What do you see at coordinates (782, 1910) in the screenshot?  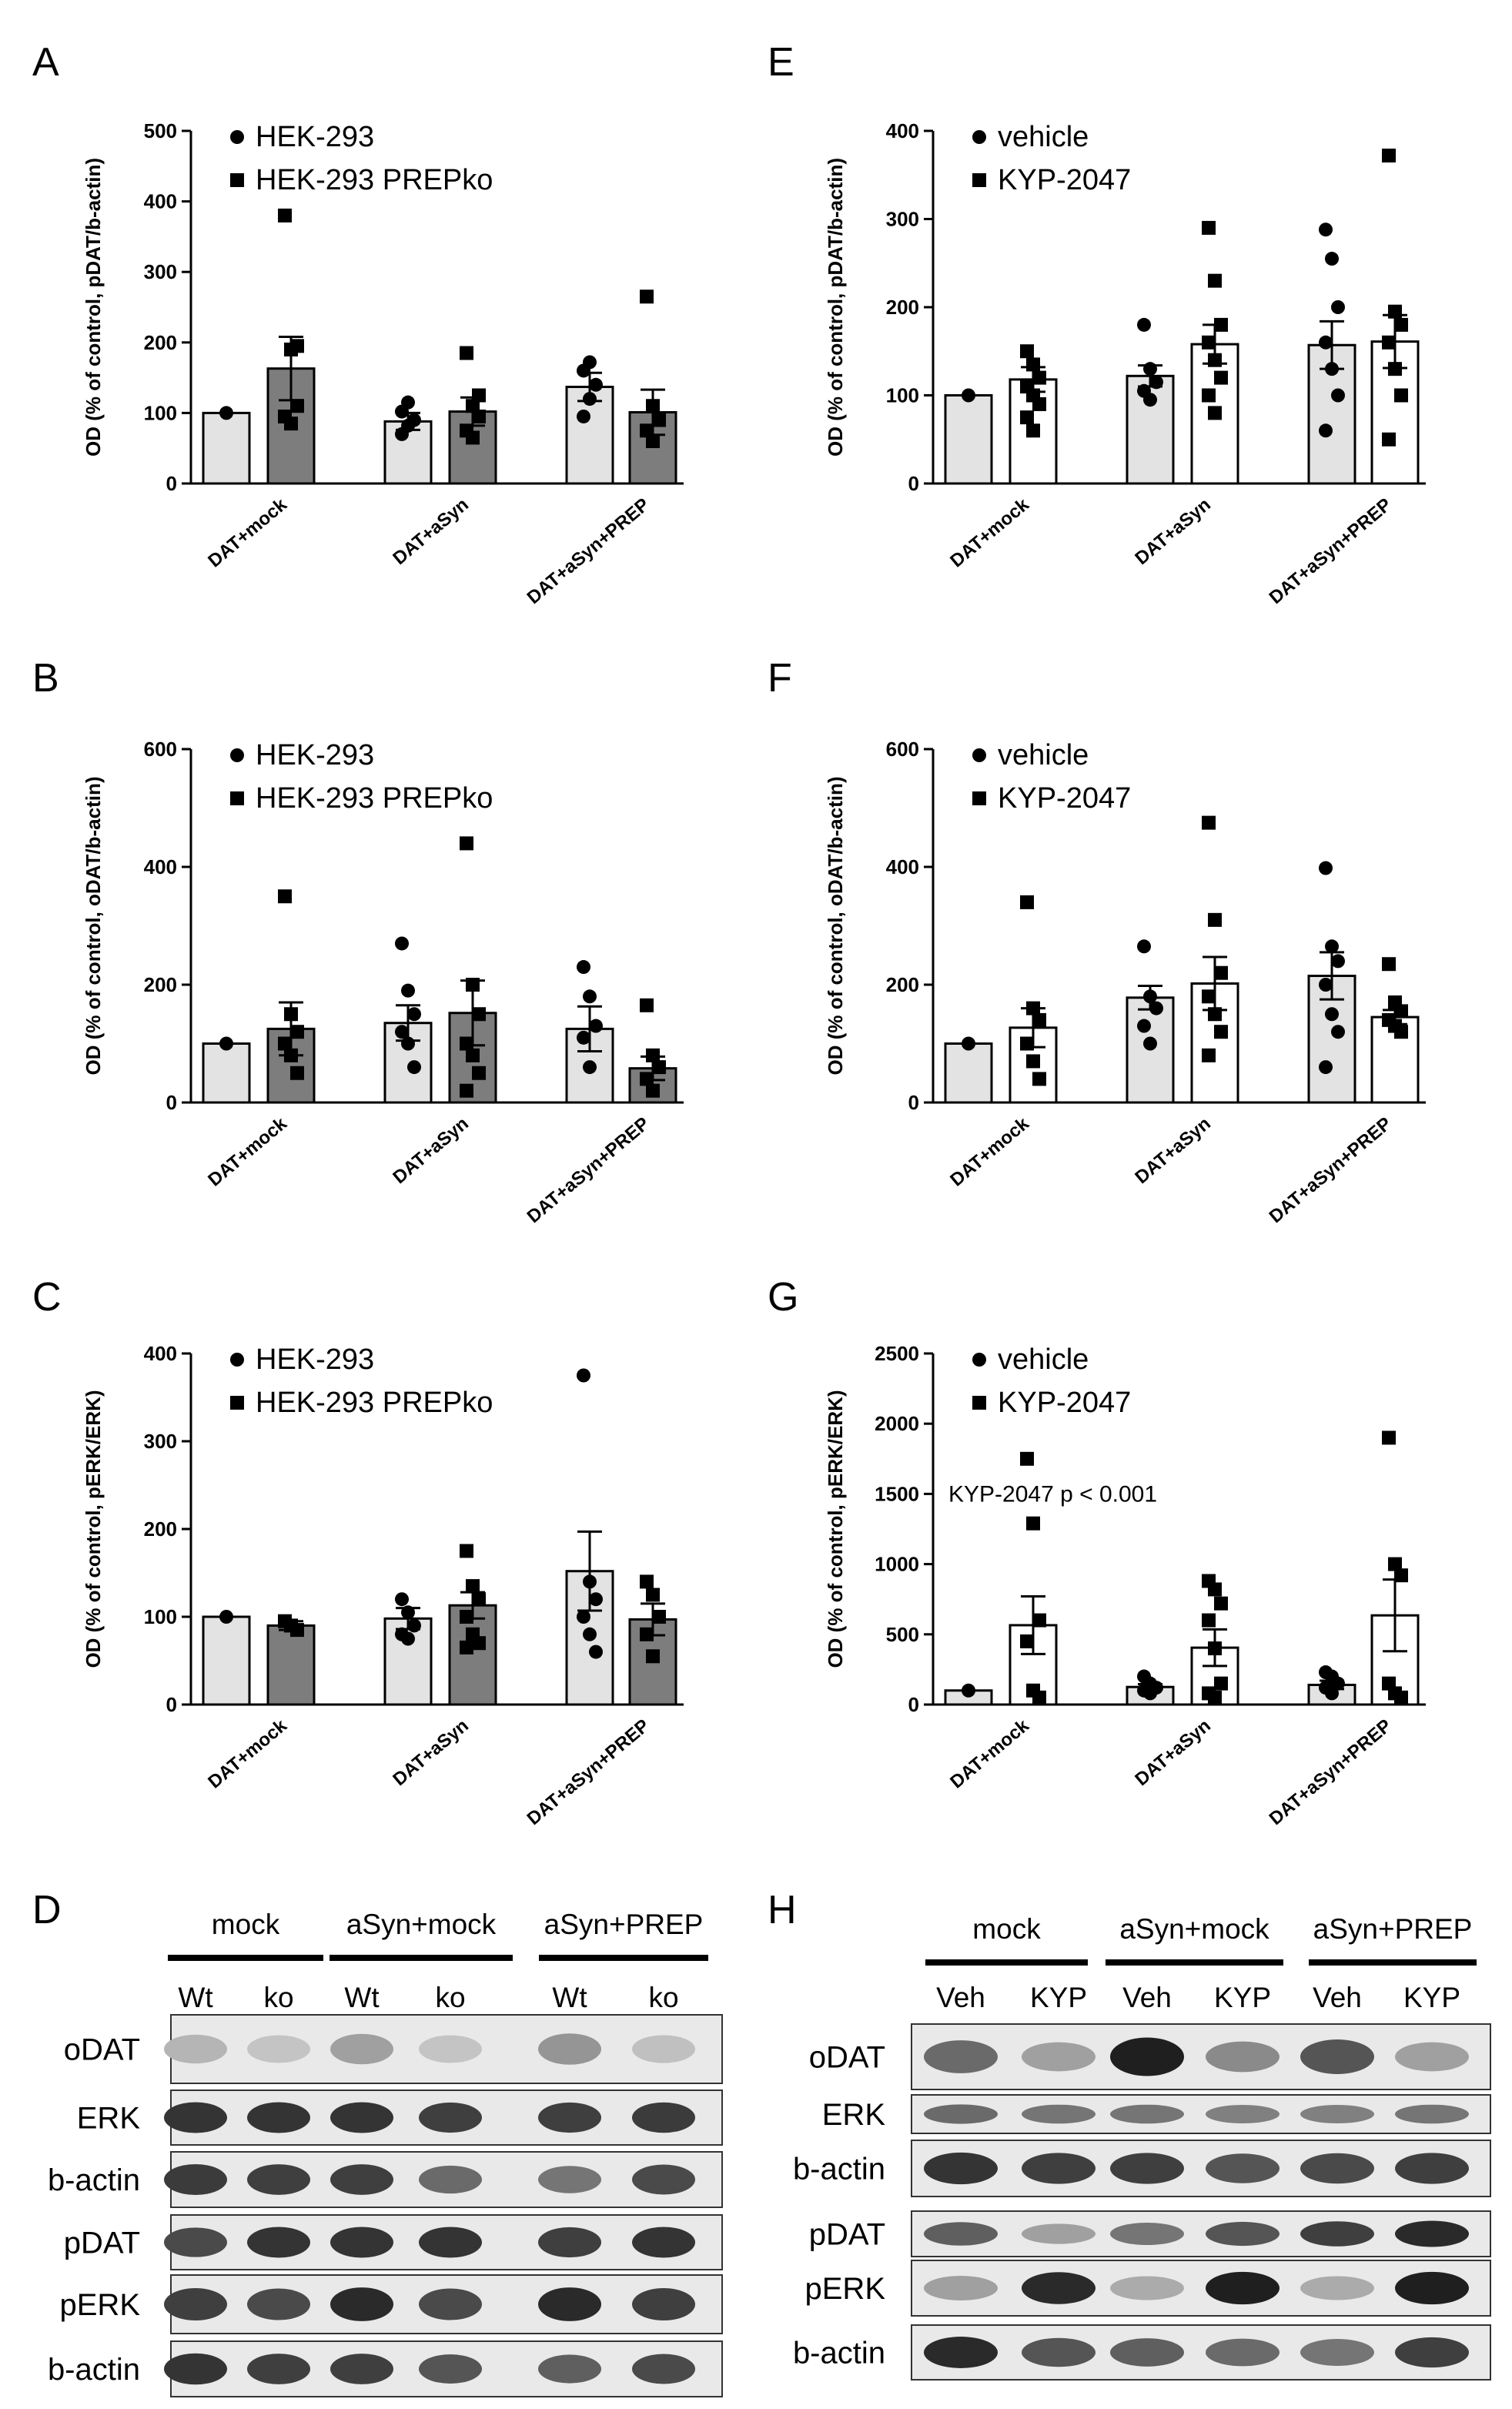 I see `panel-label: H` at bounding box center [782, 1910].